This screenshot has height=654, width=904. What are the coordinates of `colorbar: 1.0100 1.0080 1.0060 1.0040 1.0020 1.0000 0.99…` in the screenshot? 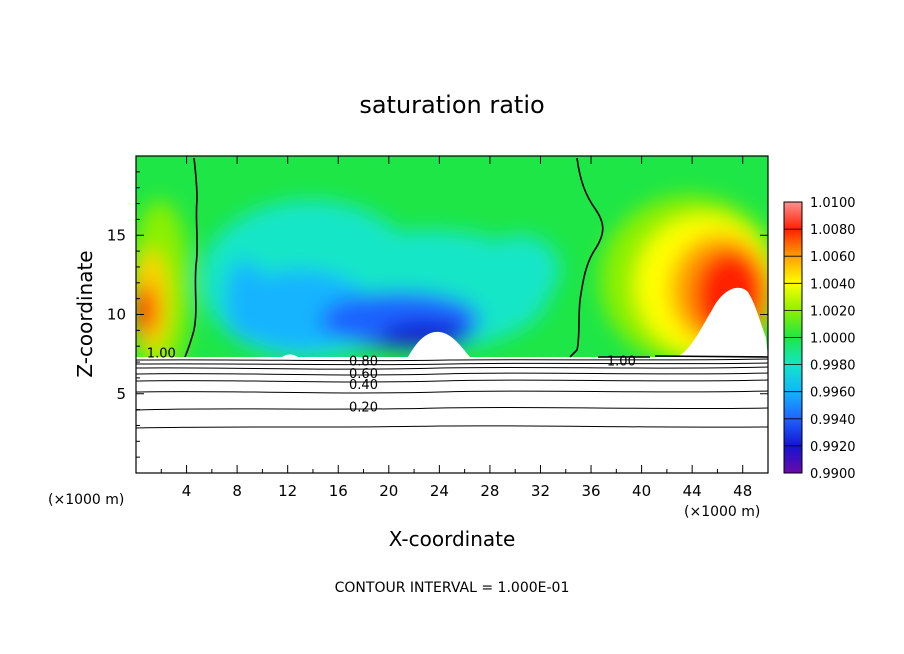 It's located at (819, 339).